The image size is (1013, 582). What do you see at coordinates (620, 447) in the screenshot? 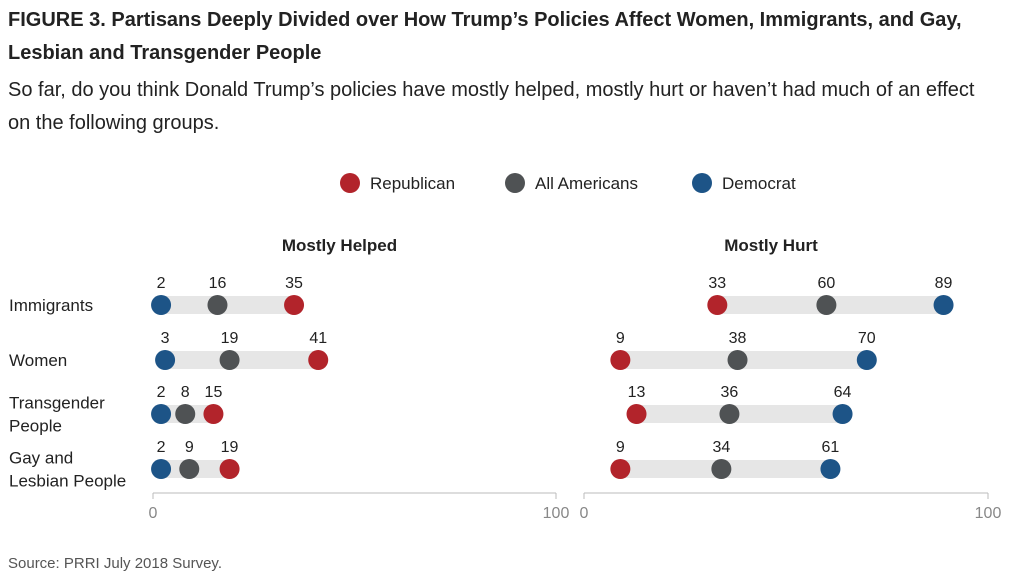
I see `data-label-republican-gay-and-lesbian-people: 9` at bounding box center [620, 447].